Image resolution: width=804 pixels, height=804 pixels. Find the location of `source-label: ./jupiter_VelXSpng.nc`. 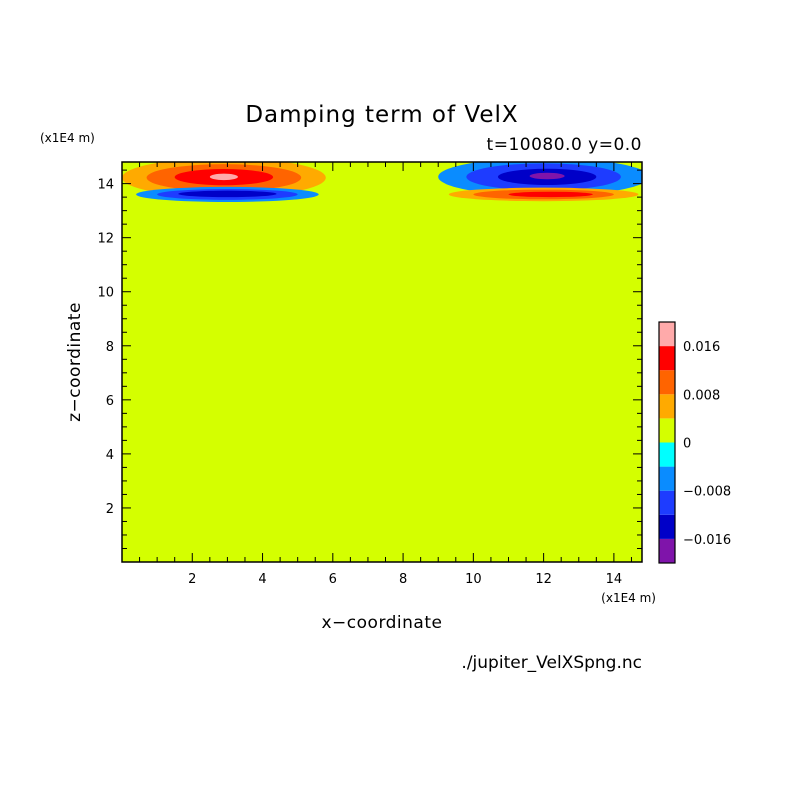

source-label: ./jupiter_VelXSpng.nc is located at coordinates (551, 663).